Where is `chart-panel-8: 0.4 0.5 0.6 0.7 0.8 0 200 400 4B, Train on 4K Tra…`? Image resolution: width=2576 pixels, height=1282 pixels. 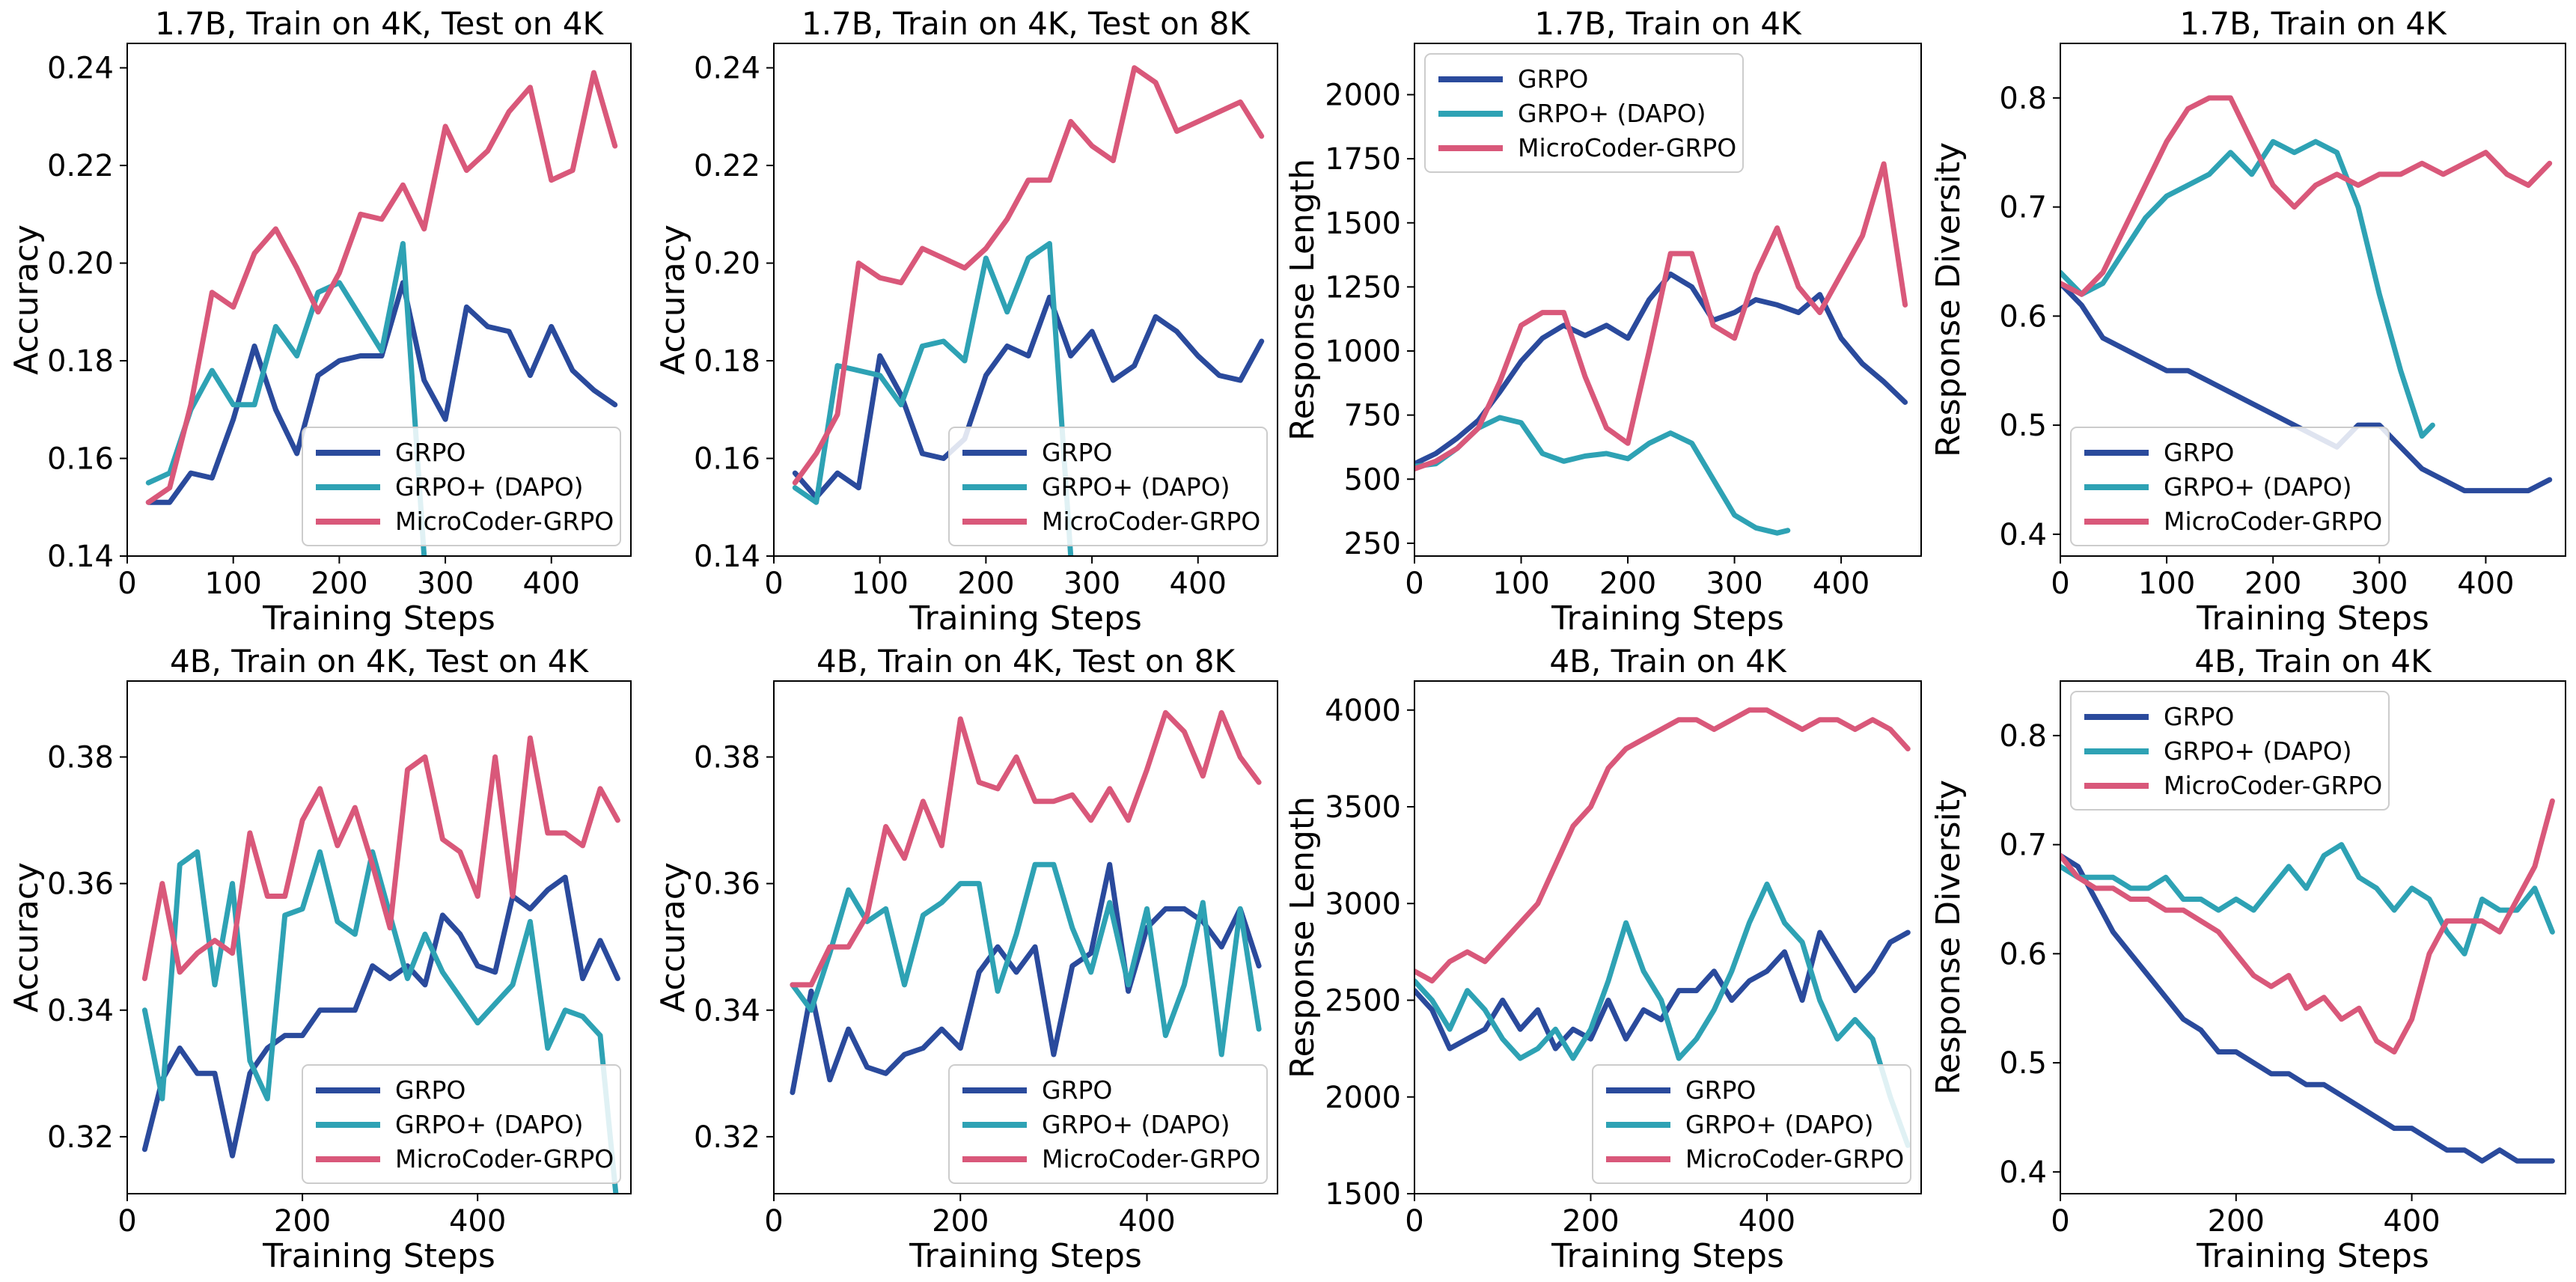 chart-panel-8: 0.4 0.5 0.6 0.7 0.8 0 200 400 4B, Train on 4K Tra… is located at coordinates (2247, 959).